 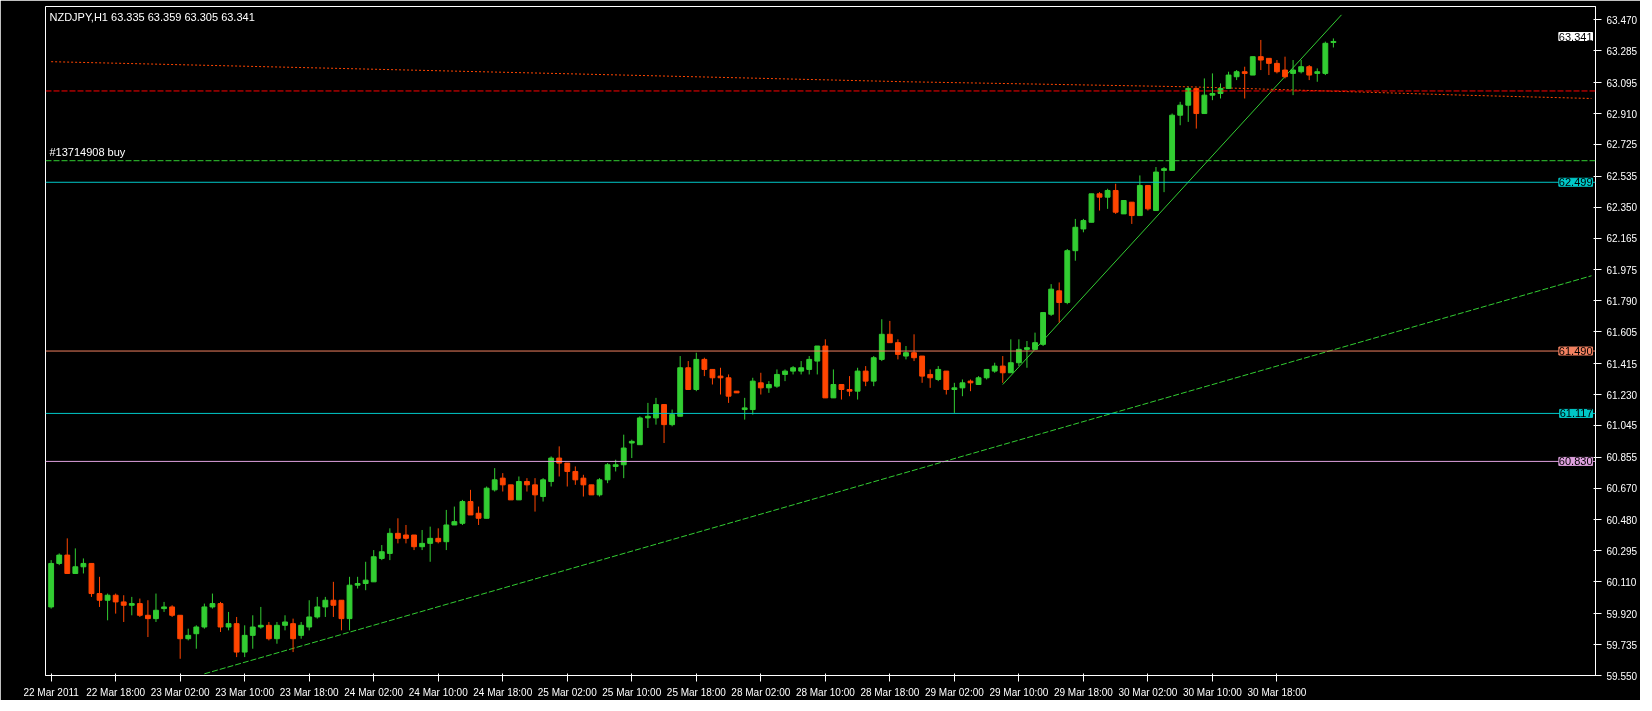 I want to click on ref-line-label: 61.490, so click(x=1575, y=351).